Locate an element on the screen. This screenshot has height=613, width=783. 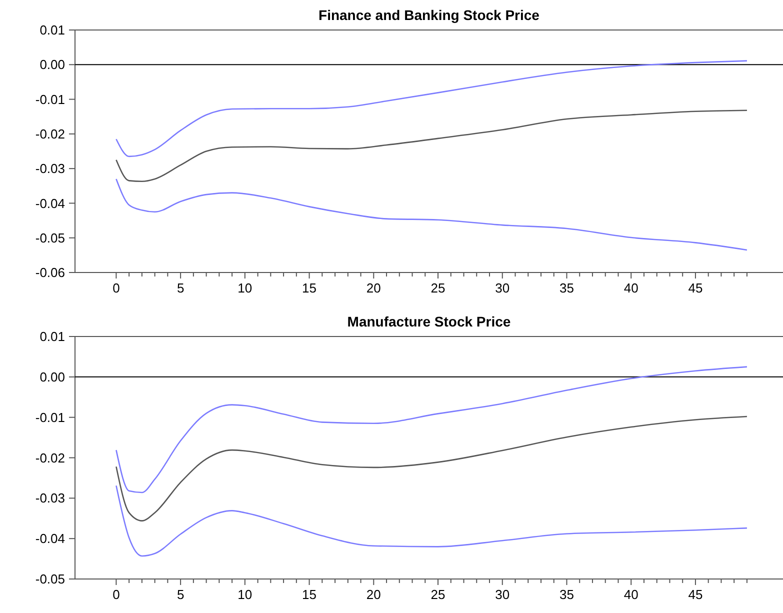
chart-title: Manufacture Stock Price is located at coordinates (429, 322).